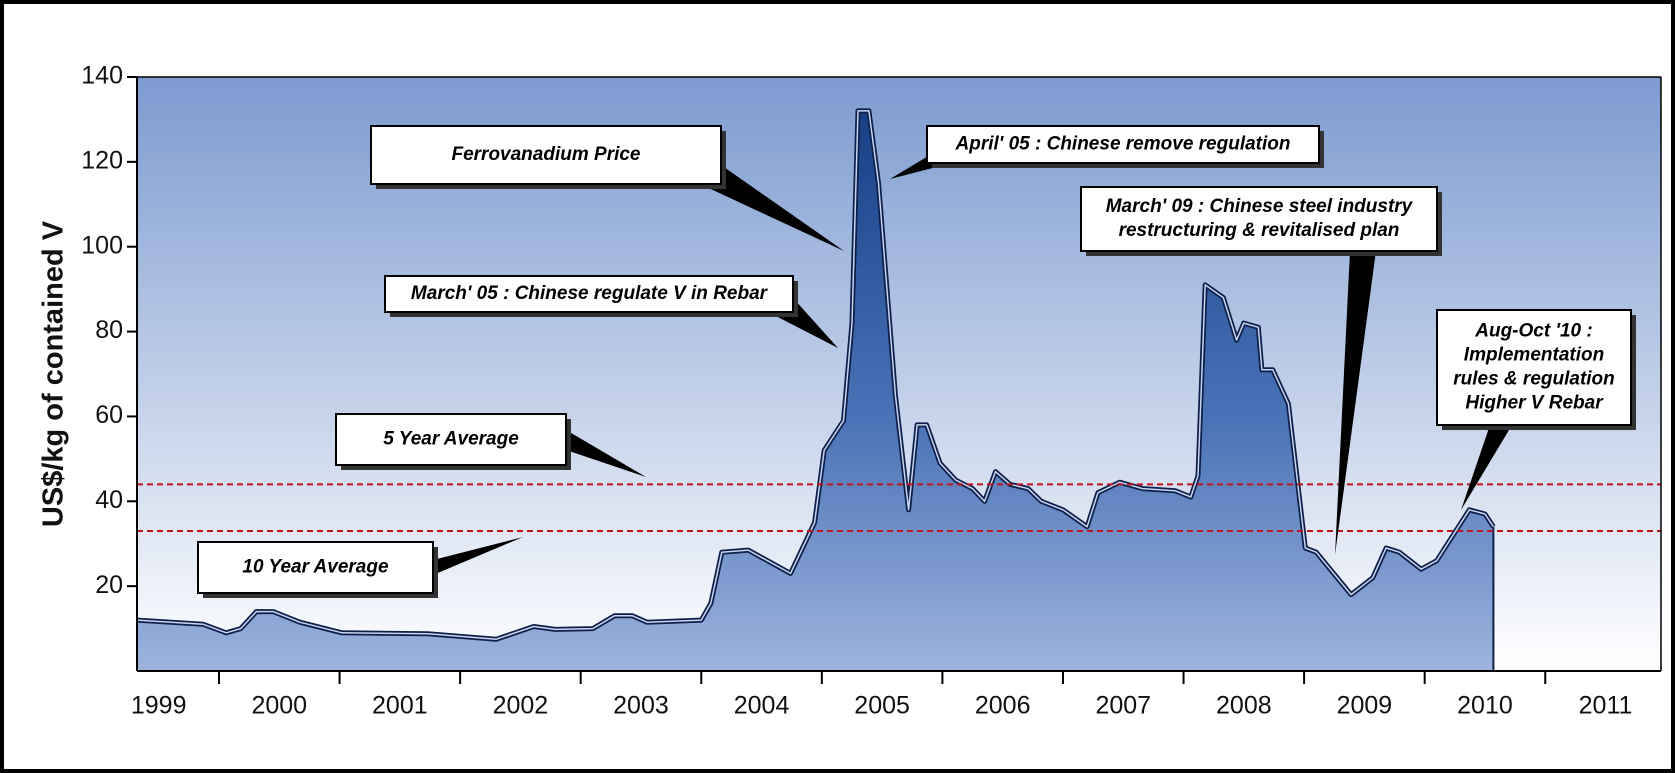 Image resolution: width=1675 pixels, height=773 pixels. I want to click on y-tick-label: 140, so click(102, 76).